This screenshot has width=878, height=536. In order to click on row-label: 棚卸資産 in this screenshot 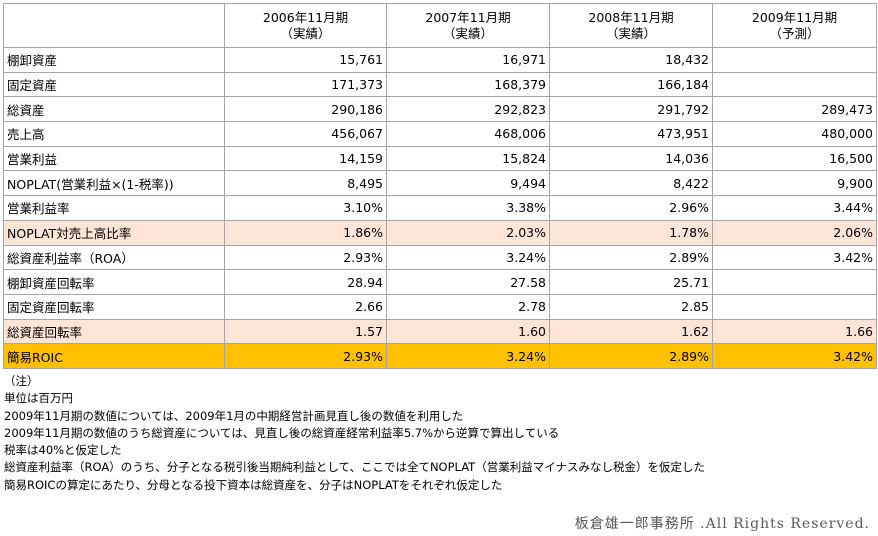, I will do `click(114, 60)`.